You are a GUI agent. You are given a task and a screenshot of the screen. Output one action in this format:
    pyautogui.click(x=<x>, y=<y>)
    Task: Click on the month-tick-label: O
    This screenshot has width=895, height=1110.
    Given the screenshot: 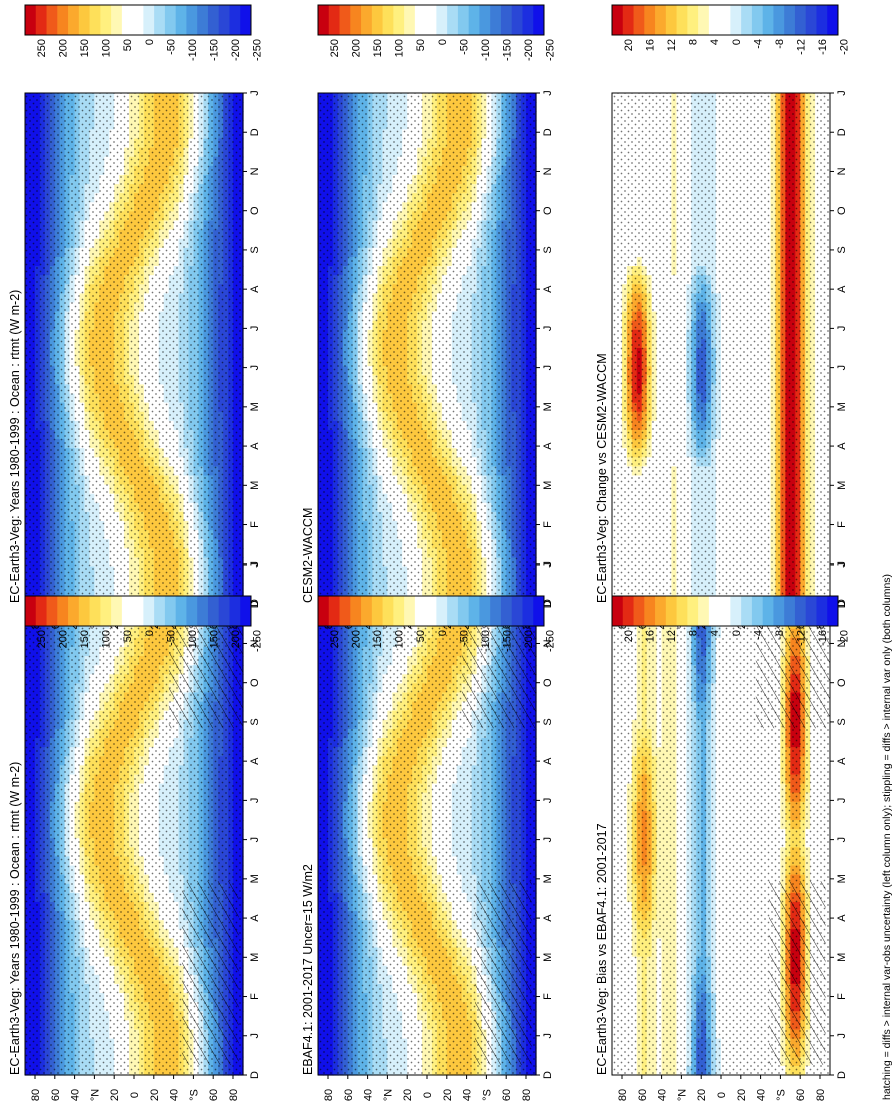 What is the action you would take?
    pyautogui.click(x=255, y=682)
    